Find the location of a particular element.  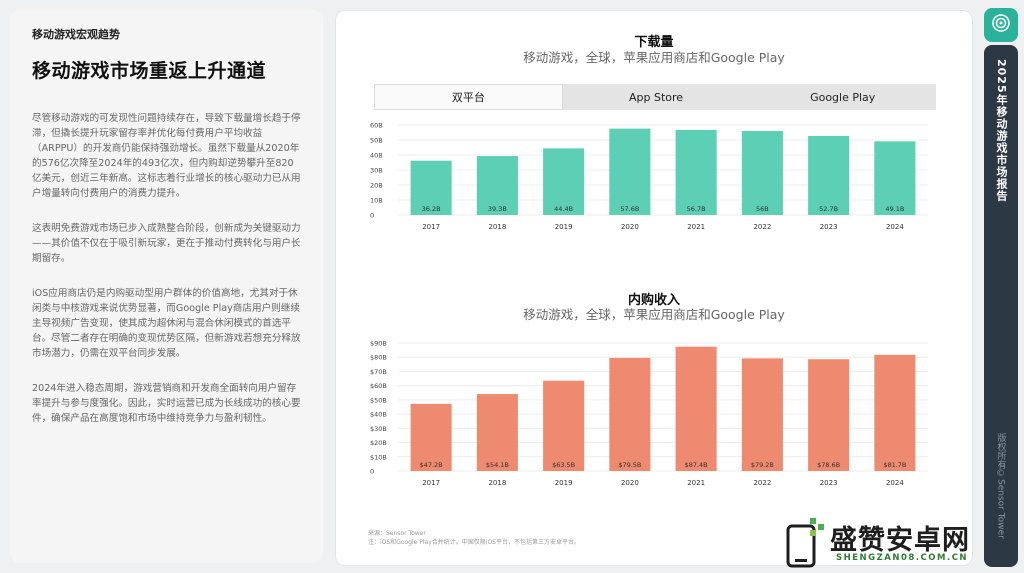

y-tick-label: $40B is located at coordinates (378, 415).